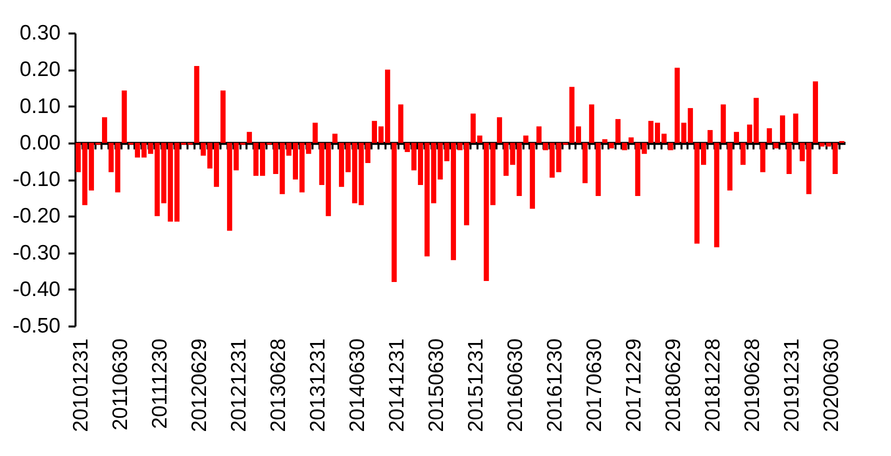 This screenshot has height=456, width=891. I want to click on x-tick-label: 20150630, so click(436, 385).